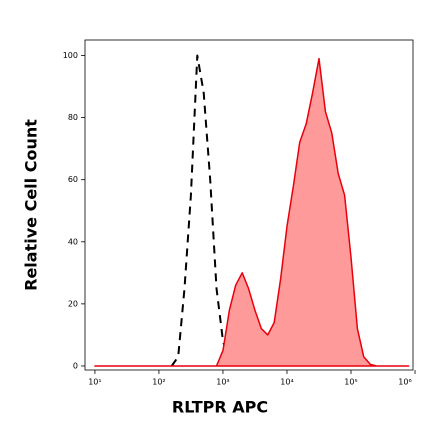 This screenshot has width=440, height=441. Describe the element at coordinates (222, 382) in the screenshot. I see `x-tick-label: 10³` at that location.